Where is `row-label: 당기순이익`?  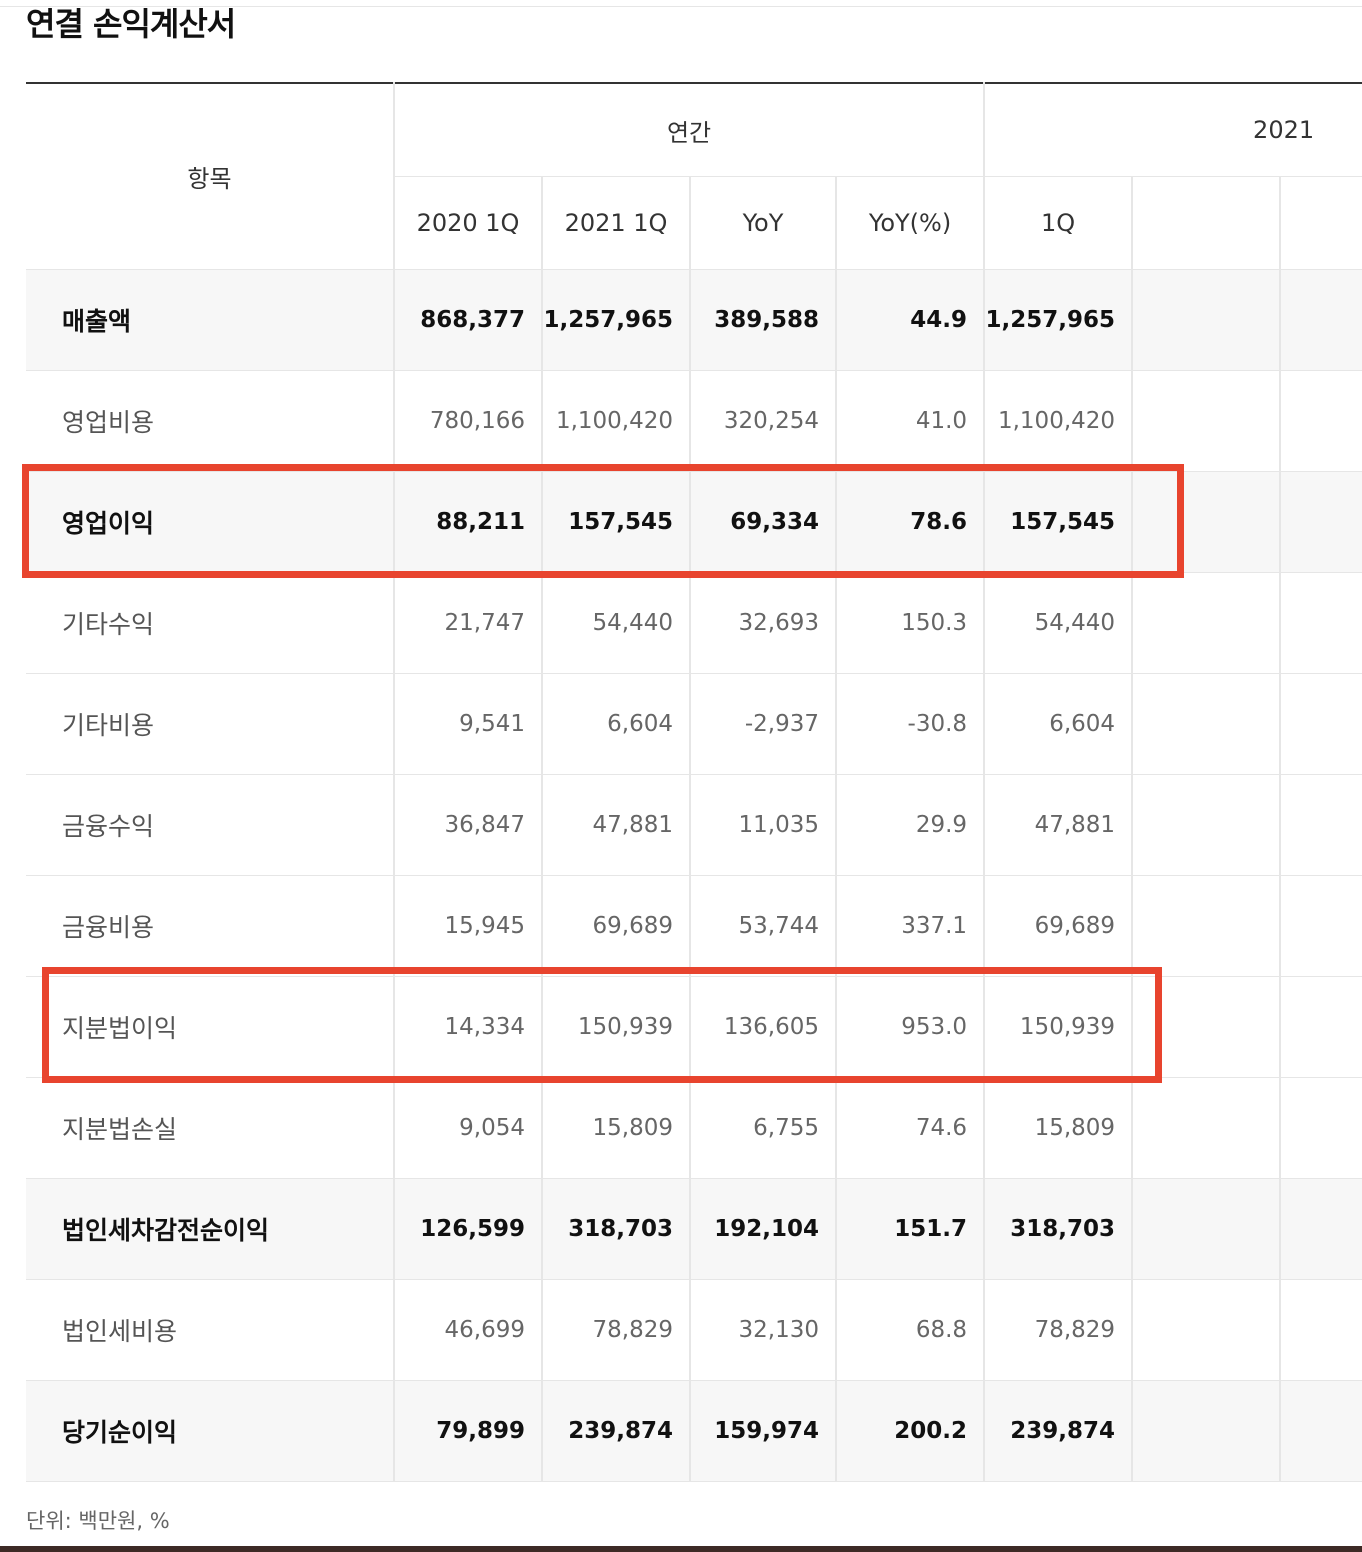 row-label: 당기순이익 is located at coordinates (210, 1431).